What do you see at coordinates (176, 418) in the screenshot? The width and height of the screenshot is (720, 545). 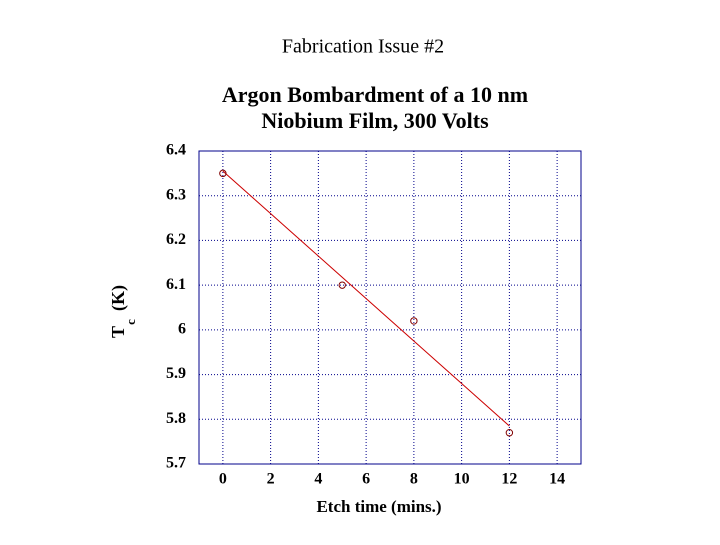 I see `y-tick-label: 5.8` at bounding box center [176, 418].